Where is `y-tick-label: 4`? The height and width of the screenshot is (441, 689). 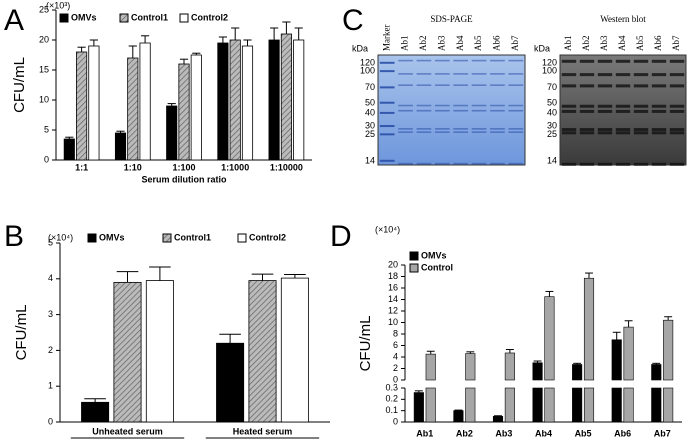 y-tick-label: 4 is located at coordinates (395, 356).